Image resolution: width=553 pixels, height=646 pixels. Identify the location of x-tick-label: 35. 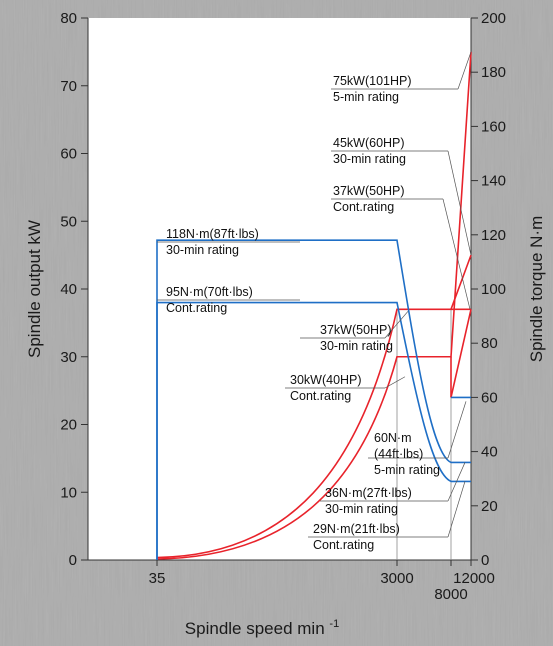
(157, 578).